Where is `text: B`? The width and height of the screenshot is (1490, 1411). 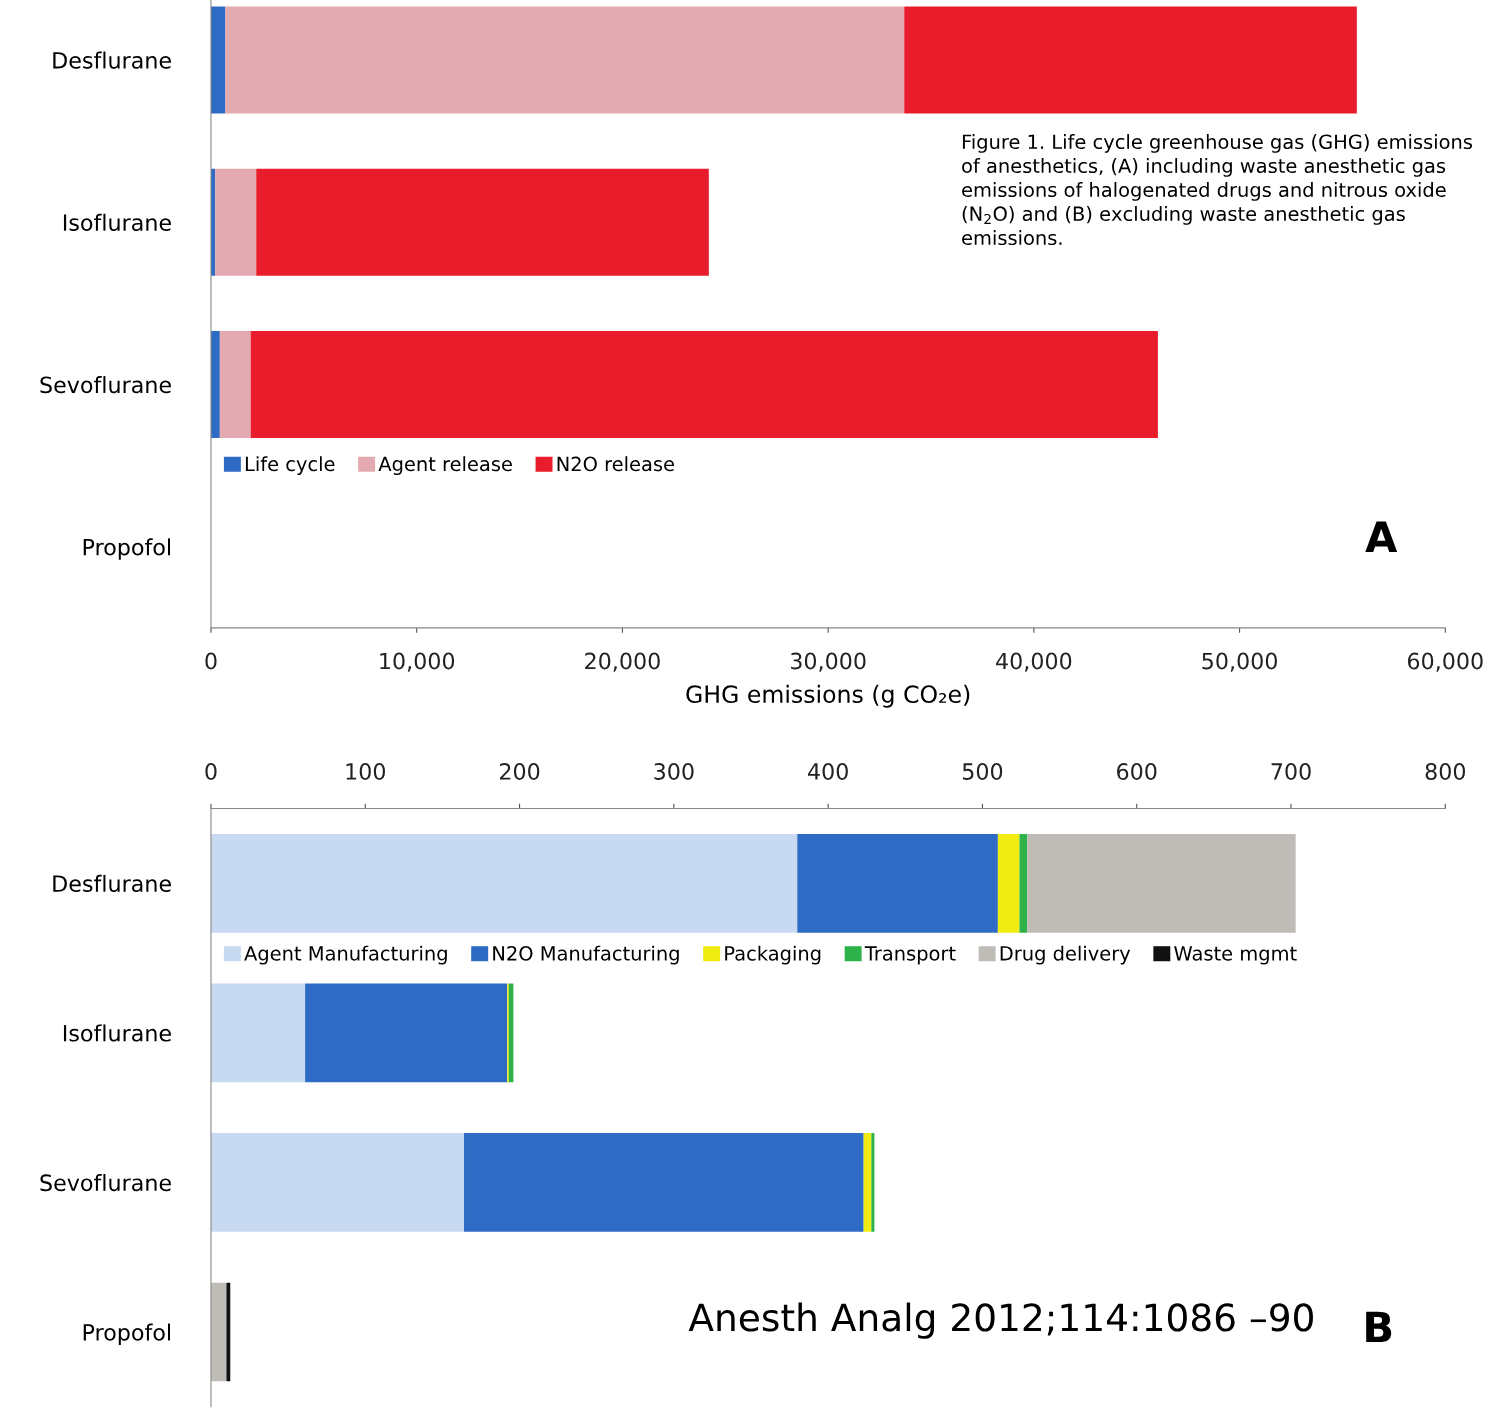
text: B is located at coordinates (1379, 1327).